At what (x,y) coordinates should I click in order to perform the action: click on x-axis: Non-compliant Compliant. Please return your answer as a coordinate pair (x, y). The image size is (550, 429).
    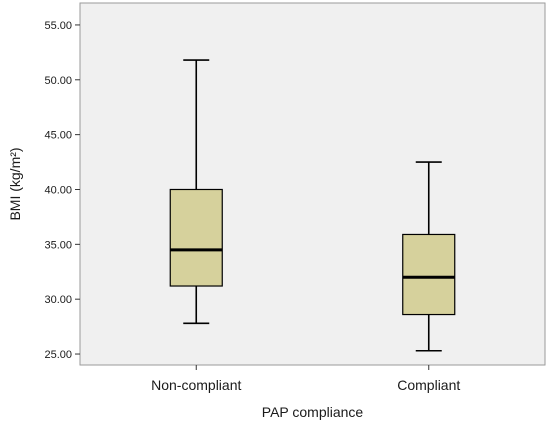
    Looking at the image, I should click on (305, 379).